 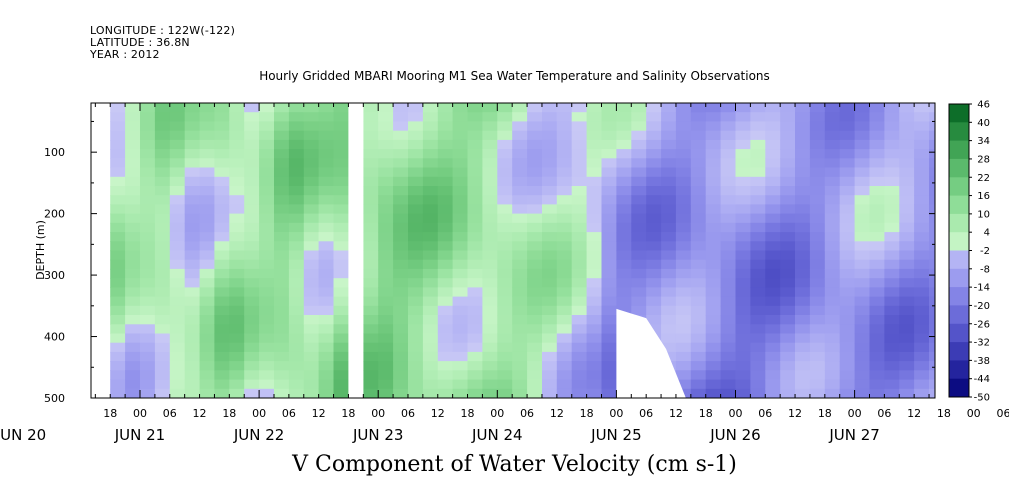 What do you see at coordinates (982, 398) in the screenshot?
I see `colorbar-label: -50` at bounding box center [982, 398].